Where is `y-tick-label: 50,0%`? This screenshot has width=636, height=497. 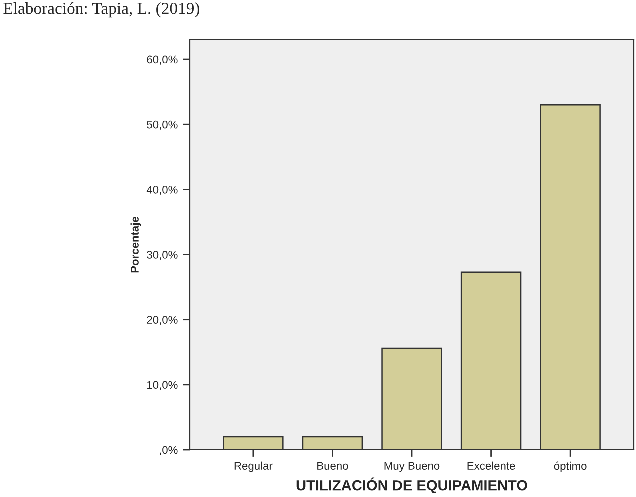 y-tick-label: 50,0% is located at coordinates (162, 125).